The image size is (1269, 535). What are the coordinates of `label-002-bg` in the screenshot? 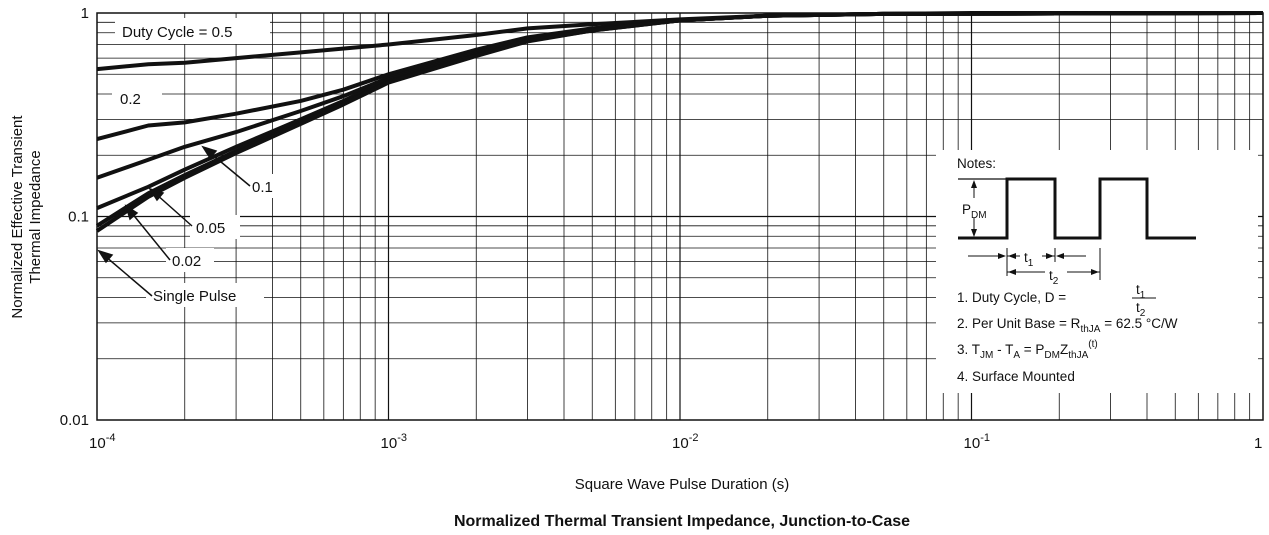 It's located at (190, 260).